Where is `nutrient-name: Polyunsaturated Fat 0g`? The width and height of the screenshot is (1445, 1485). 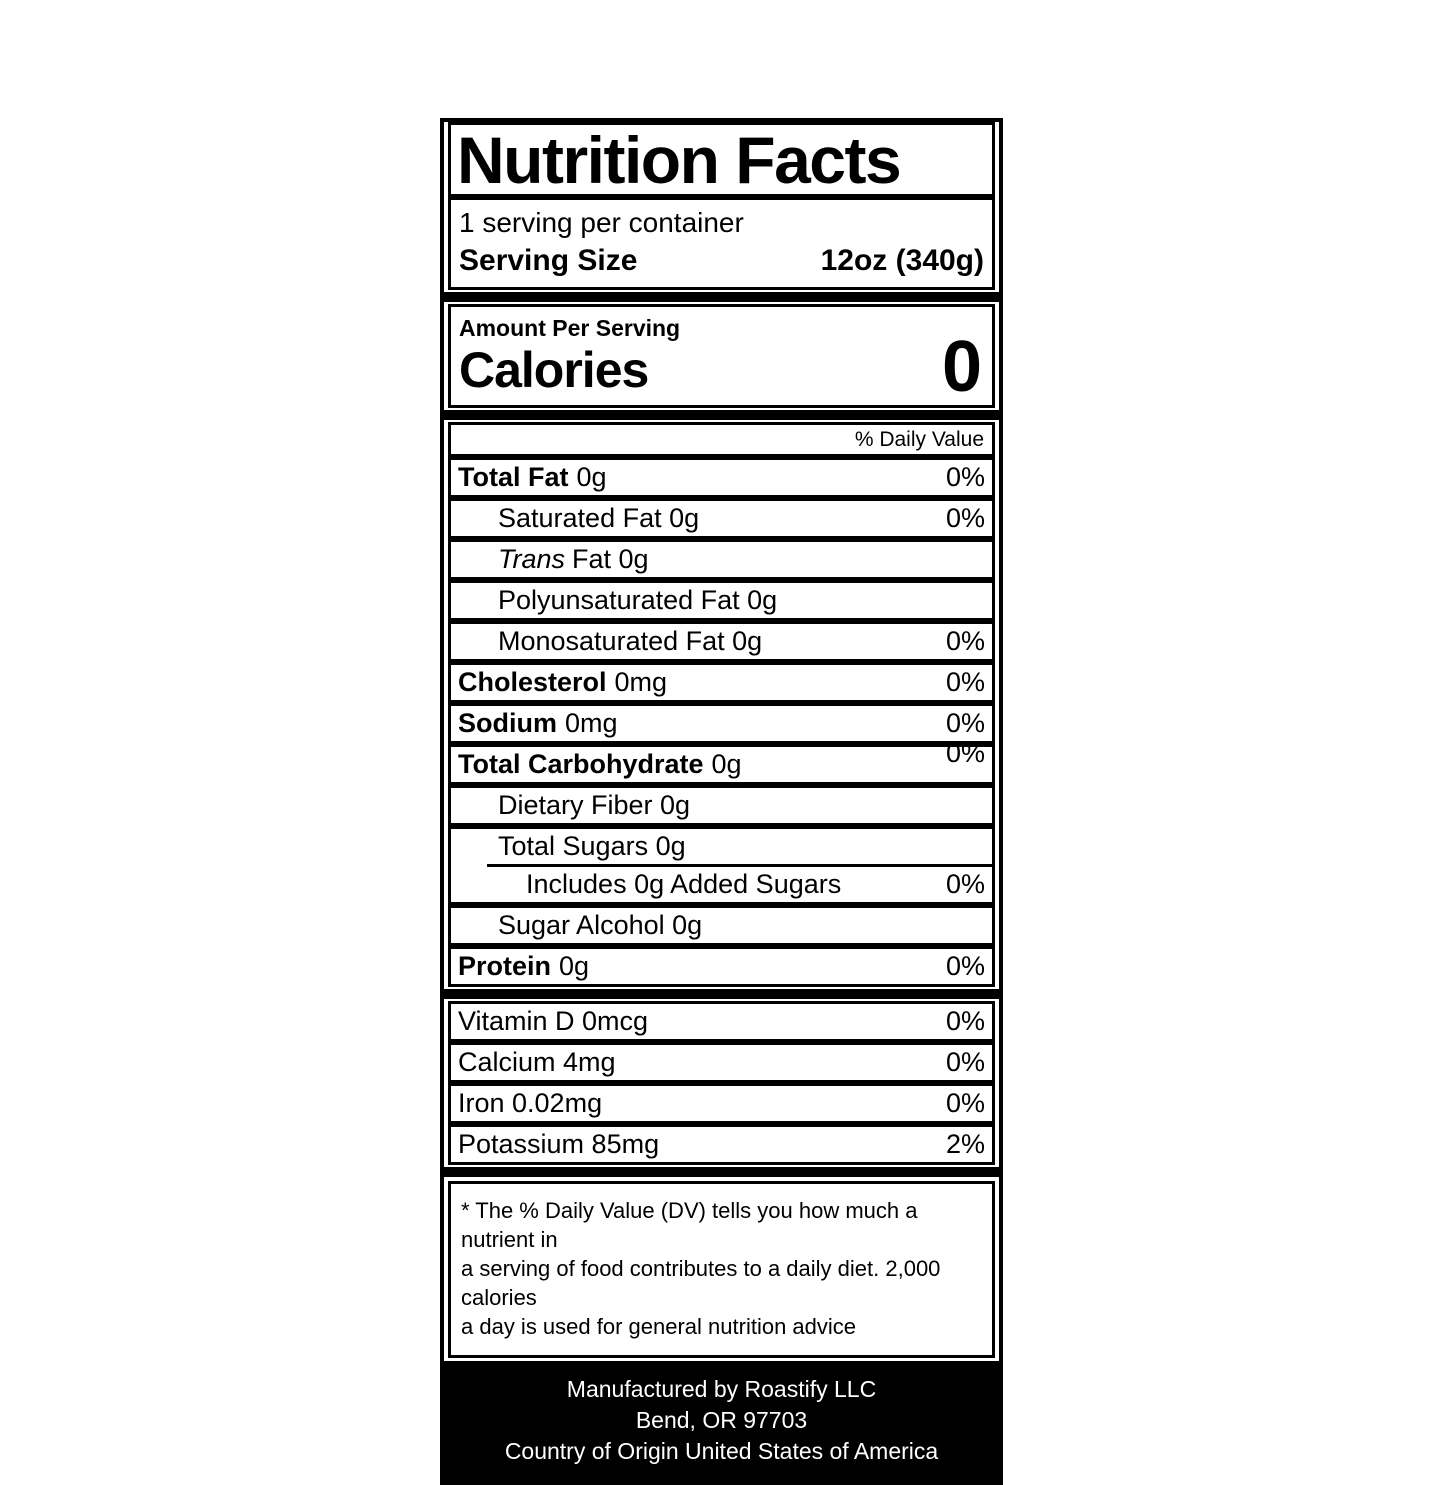
nutrient-name: Polyunsaturated Fat 0g is located at coordinates (638, 600).